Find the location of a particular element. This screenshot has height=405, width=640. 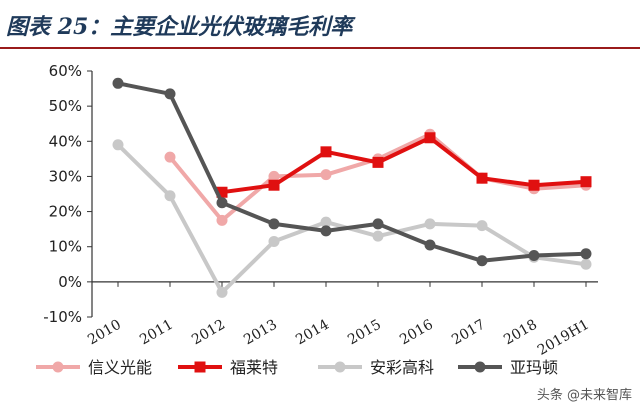

y-tick-label: 60% is located at coordinates (65, 71).